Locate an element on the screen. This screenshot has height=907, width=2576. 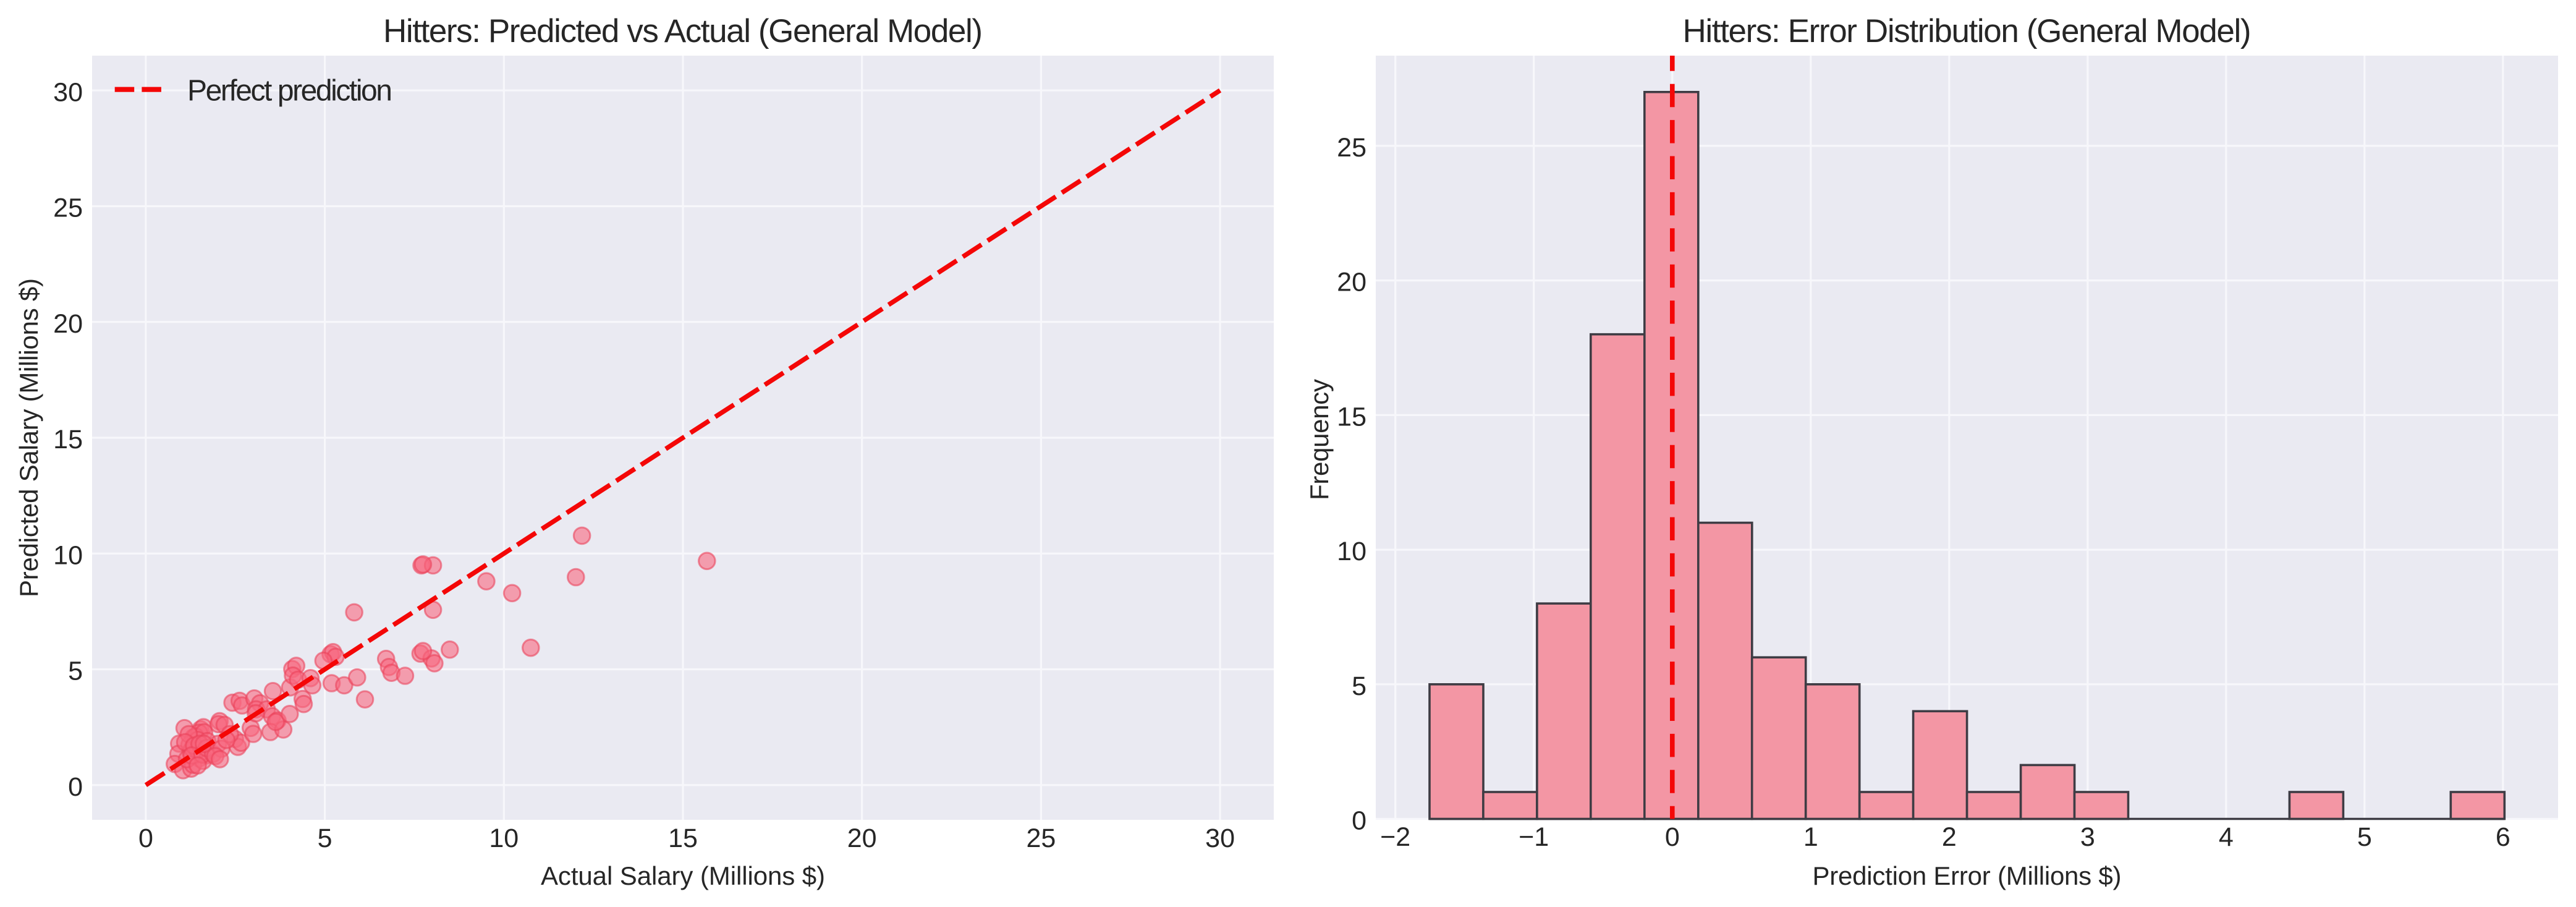
svg-text: 1 is located at coordinates (1810, 837).